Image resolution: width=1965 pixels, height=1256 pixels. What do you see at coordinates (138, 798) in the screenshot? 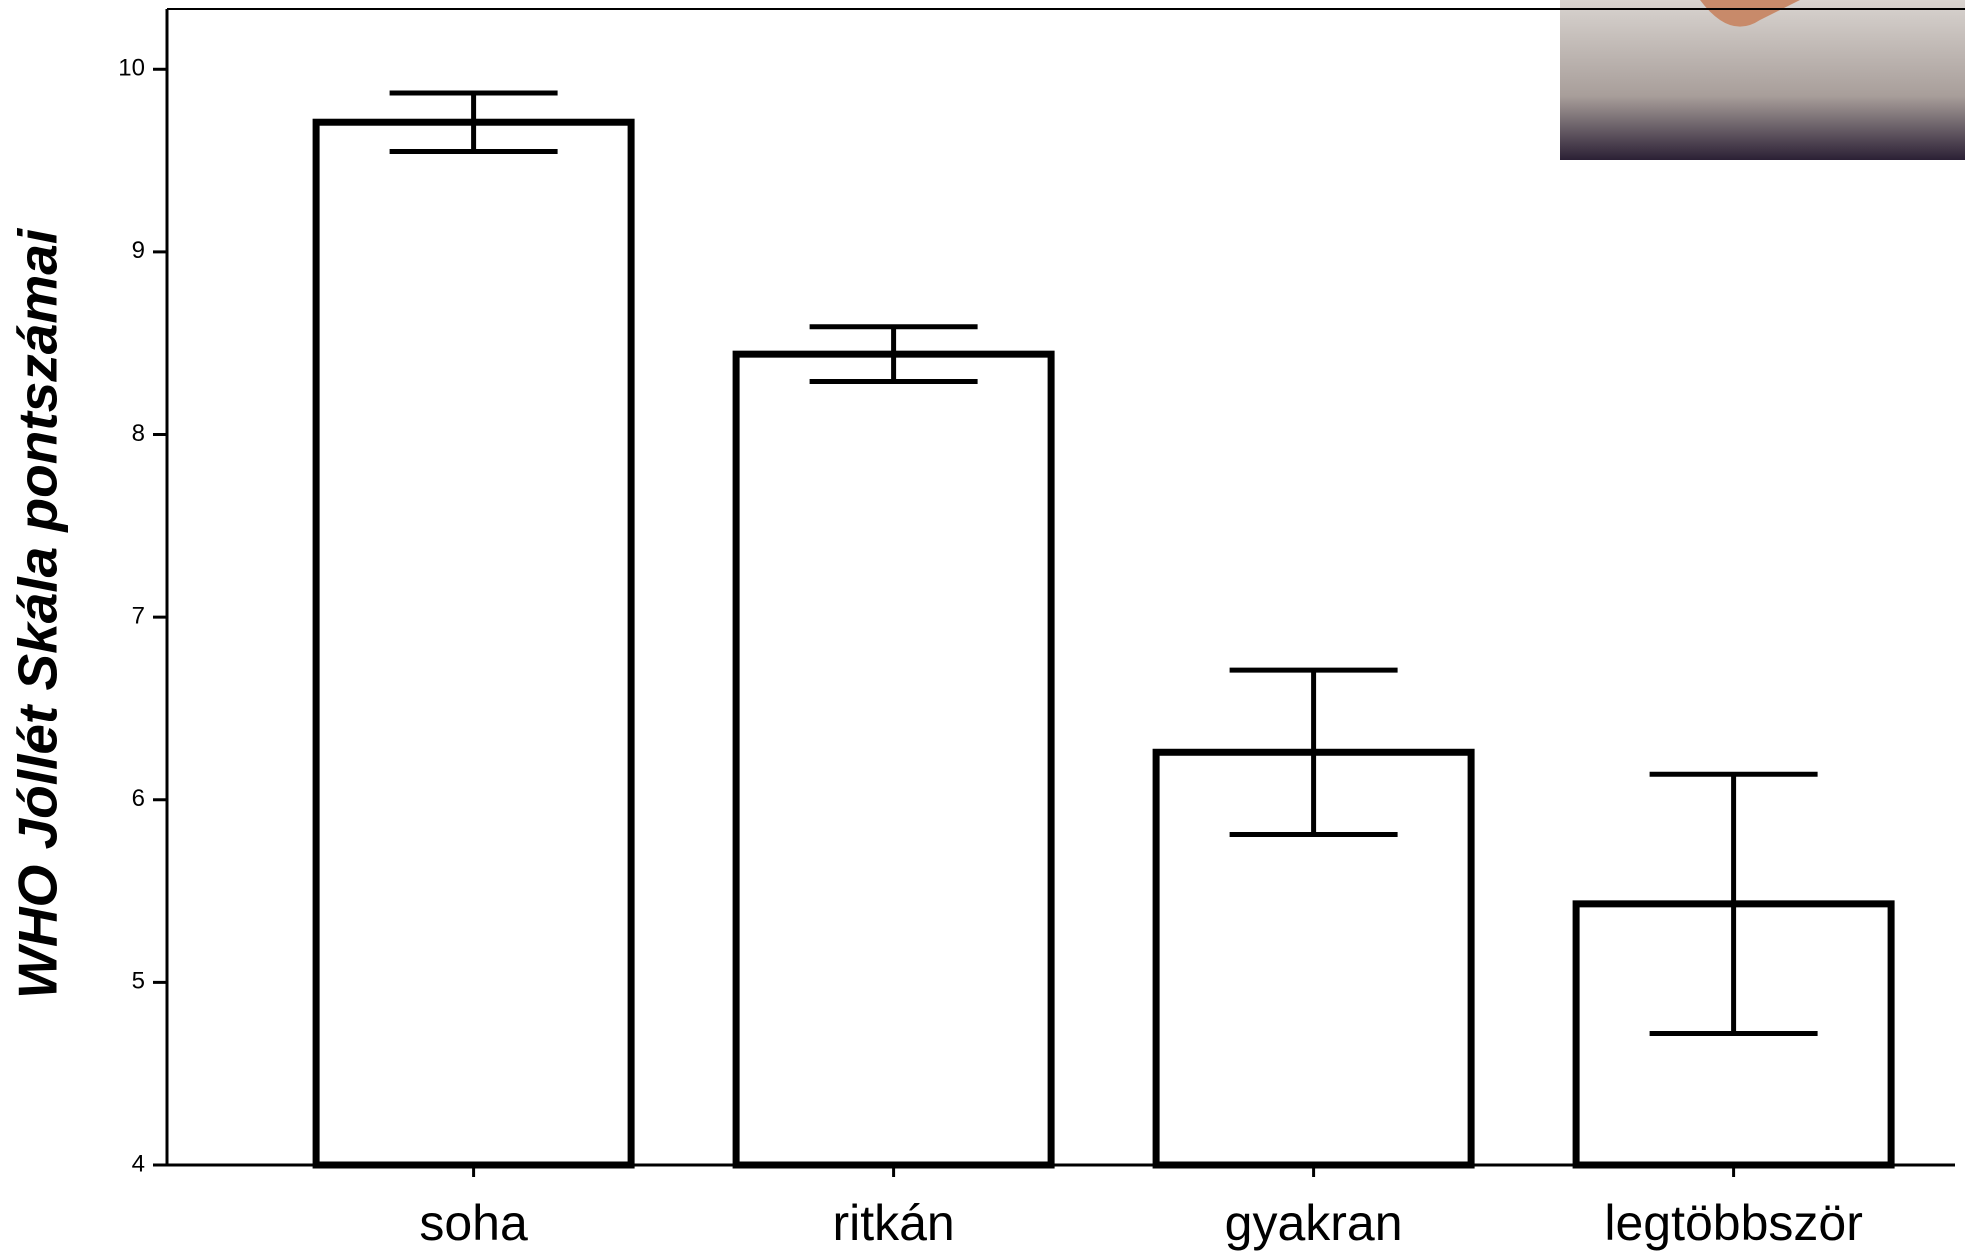
I see `y-tick-label: 6` at bounding box center [138, 798].